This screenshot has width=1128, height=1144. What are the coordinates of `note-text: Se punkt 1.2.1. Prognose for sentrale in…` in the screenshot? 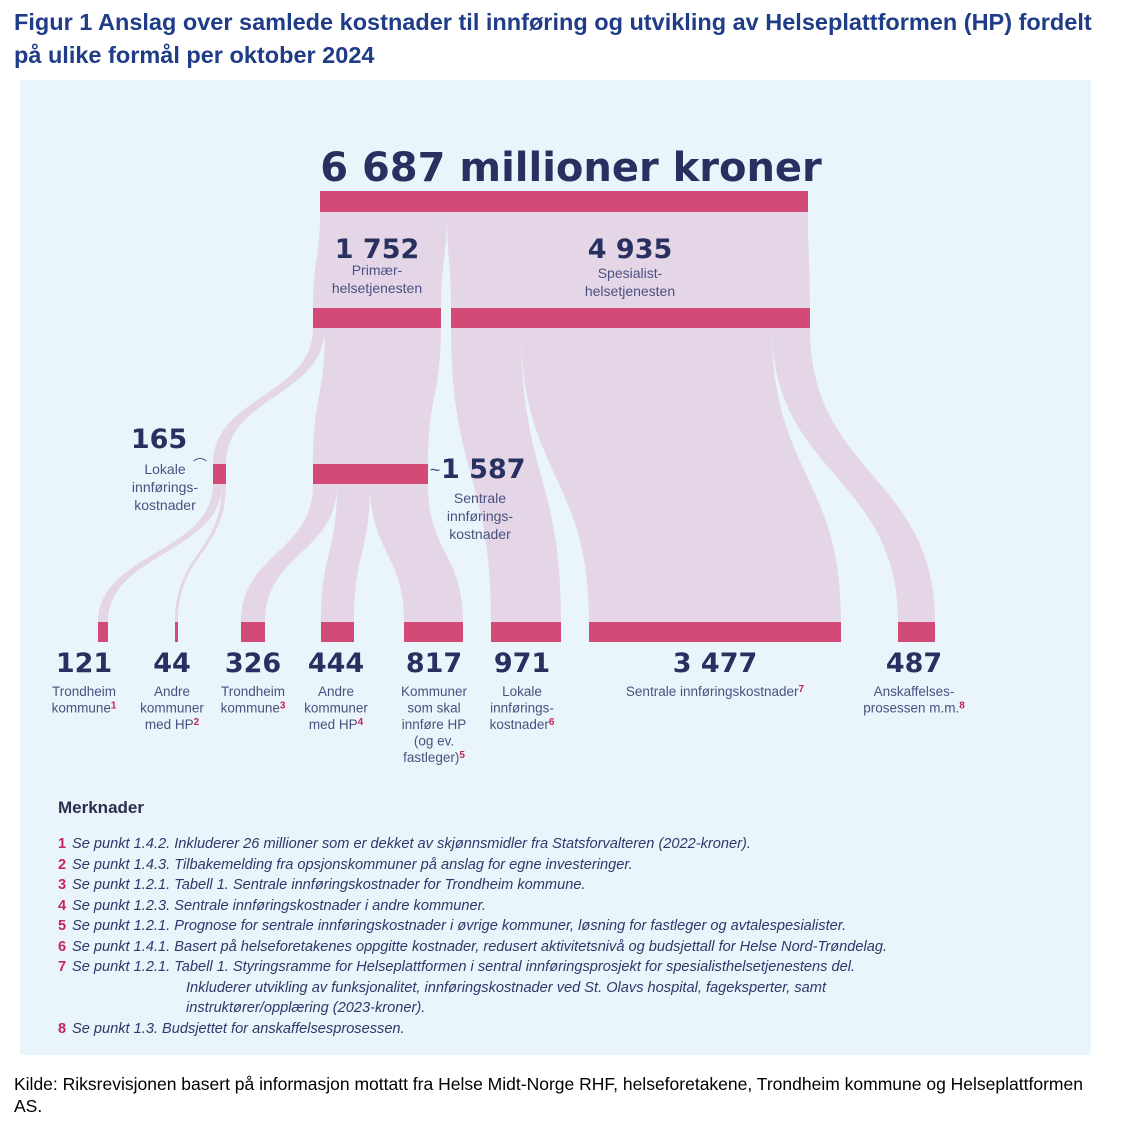 It's located at (459, 926).